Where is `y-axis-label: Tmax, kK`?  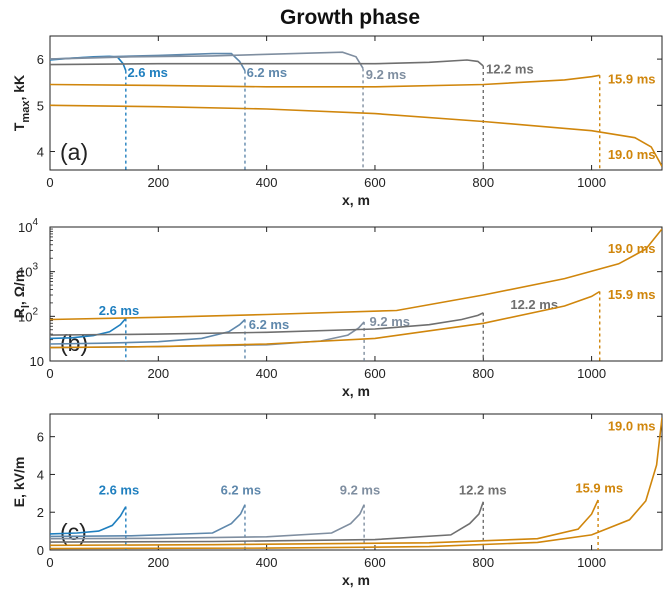 y-axis-label: Tmax, kK is located at coordinates (21, 103).